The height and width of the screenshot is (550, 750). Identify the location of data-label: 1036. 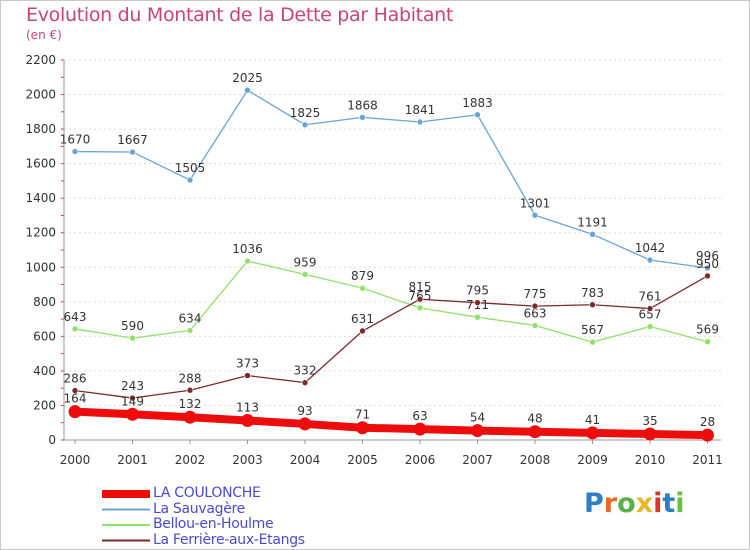
(247, 249).